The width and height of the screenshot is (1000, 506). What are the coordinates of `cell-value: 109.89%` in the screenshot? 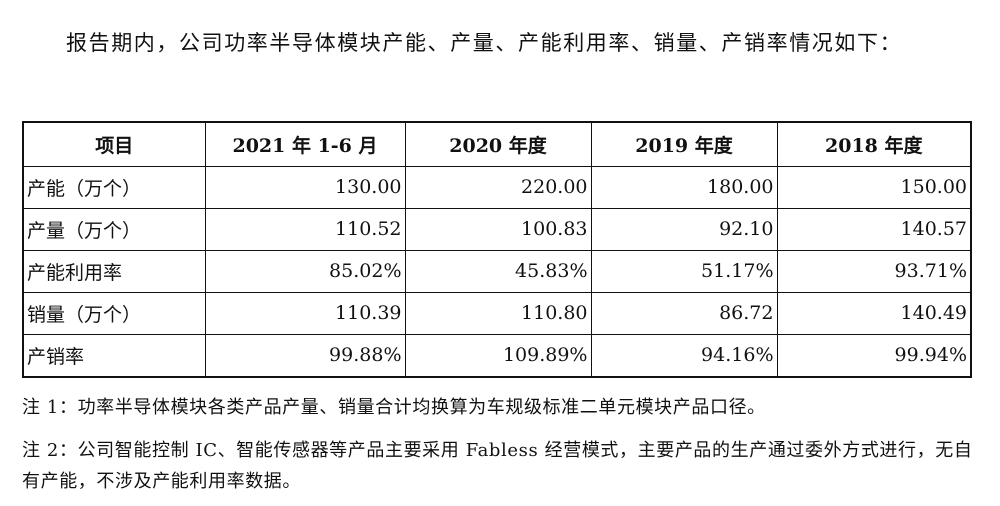 It's located at (498, 355).